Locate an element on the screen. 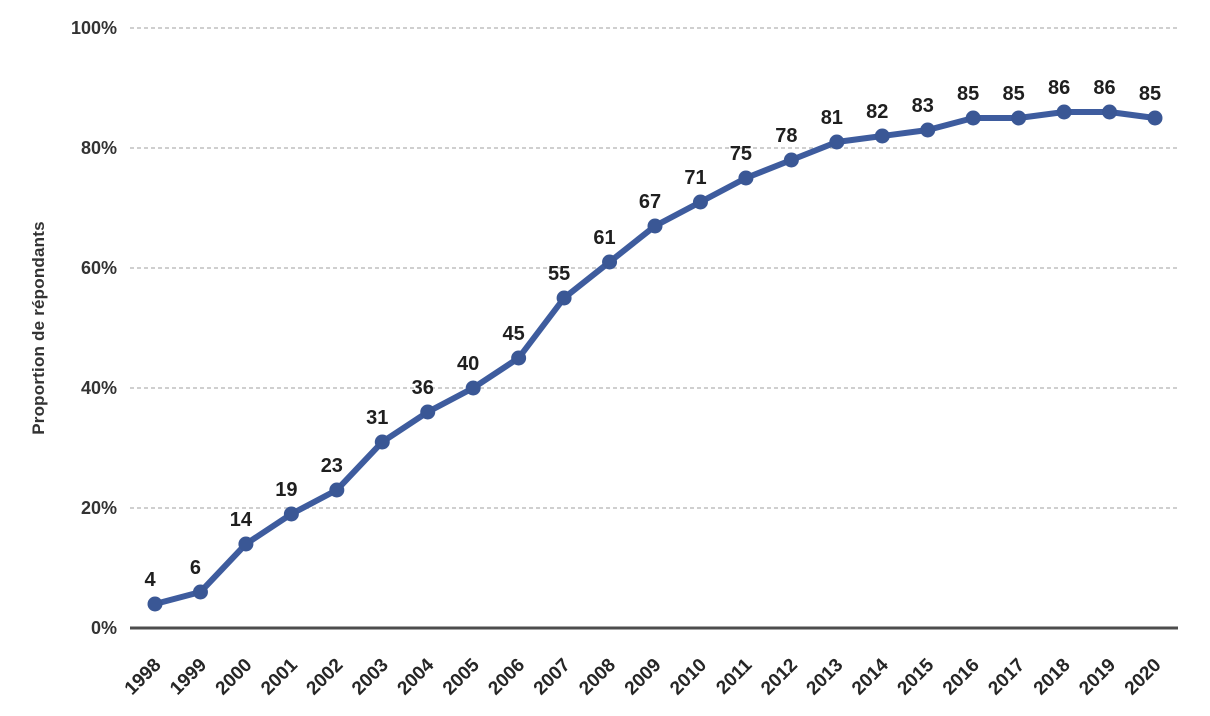  data-label: 61 is located at coordinates (604, 238).